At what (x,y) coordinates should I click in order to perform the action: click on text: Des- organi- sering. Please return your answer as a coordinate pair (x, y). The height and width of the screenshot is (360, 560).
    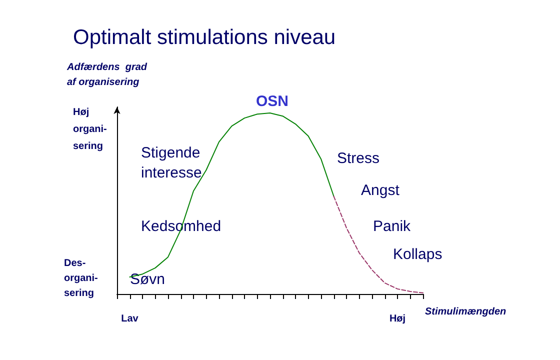
    Looking at the image, I should click on (81, 278).